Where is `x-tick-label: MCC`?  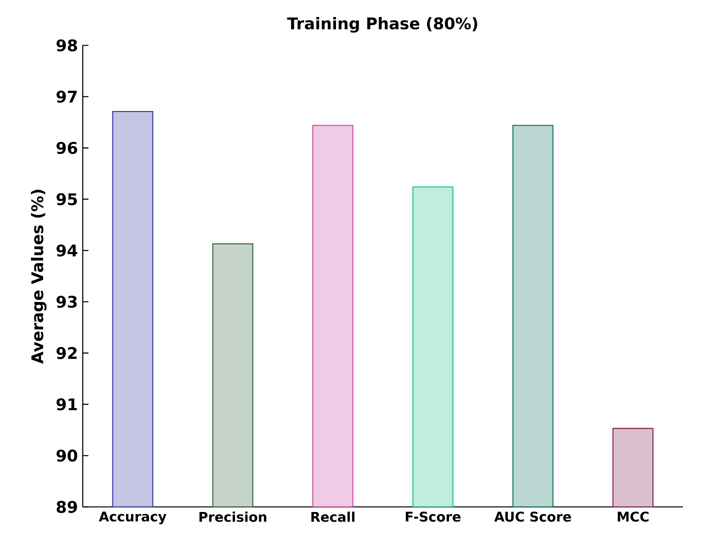 x-tick-label: MCC is located at coordinates (633, 517).